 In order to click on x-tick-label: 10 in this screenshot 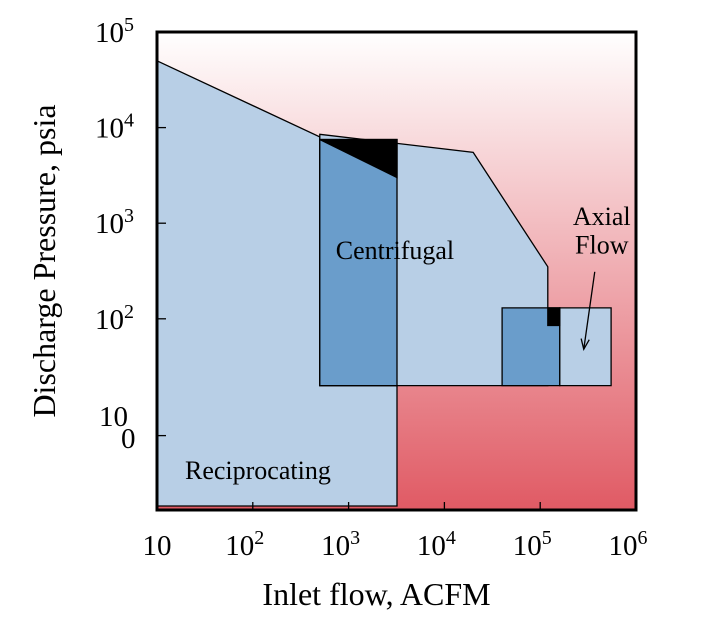, I will do `click(157, 546)`.